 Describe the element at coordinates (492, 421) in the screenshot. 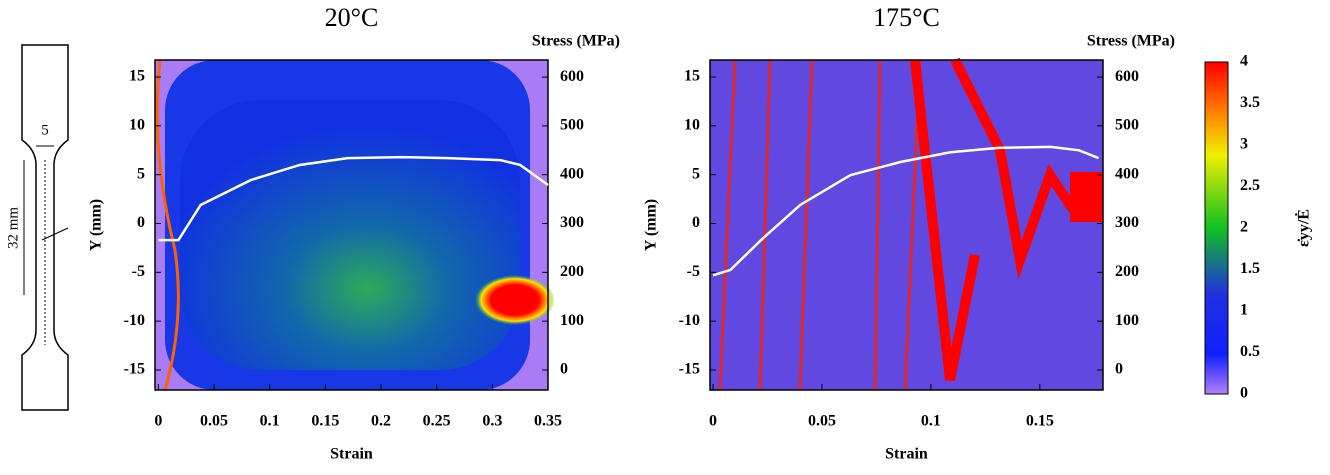

I see `x-tick-label: 0.3` at that location.